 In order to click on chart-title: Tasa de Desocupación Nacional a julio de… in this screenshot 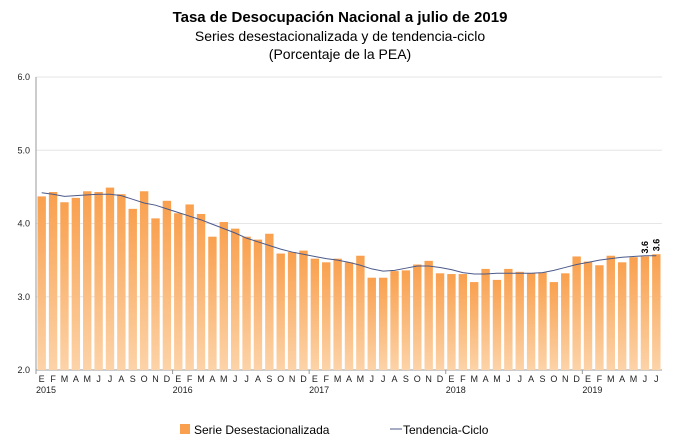, I will do `click(340, 17)`.